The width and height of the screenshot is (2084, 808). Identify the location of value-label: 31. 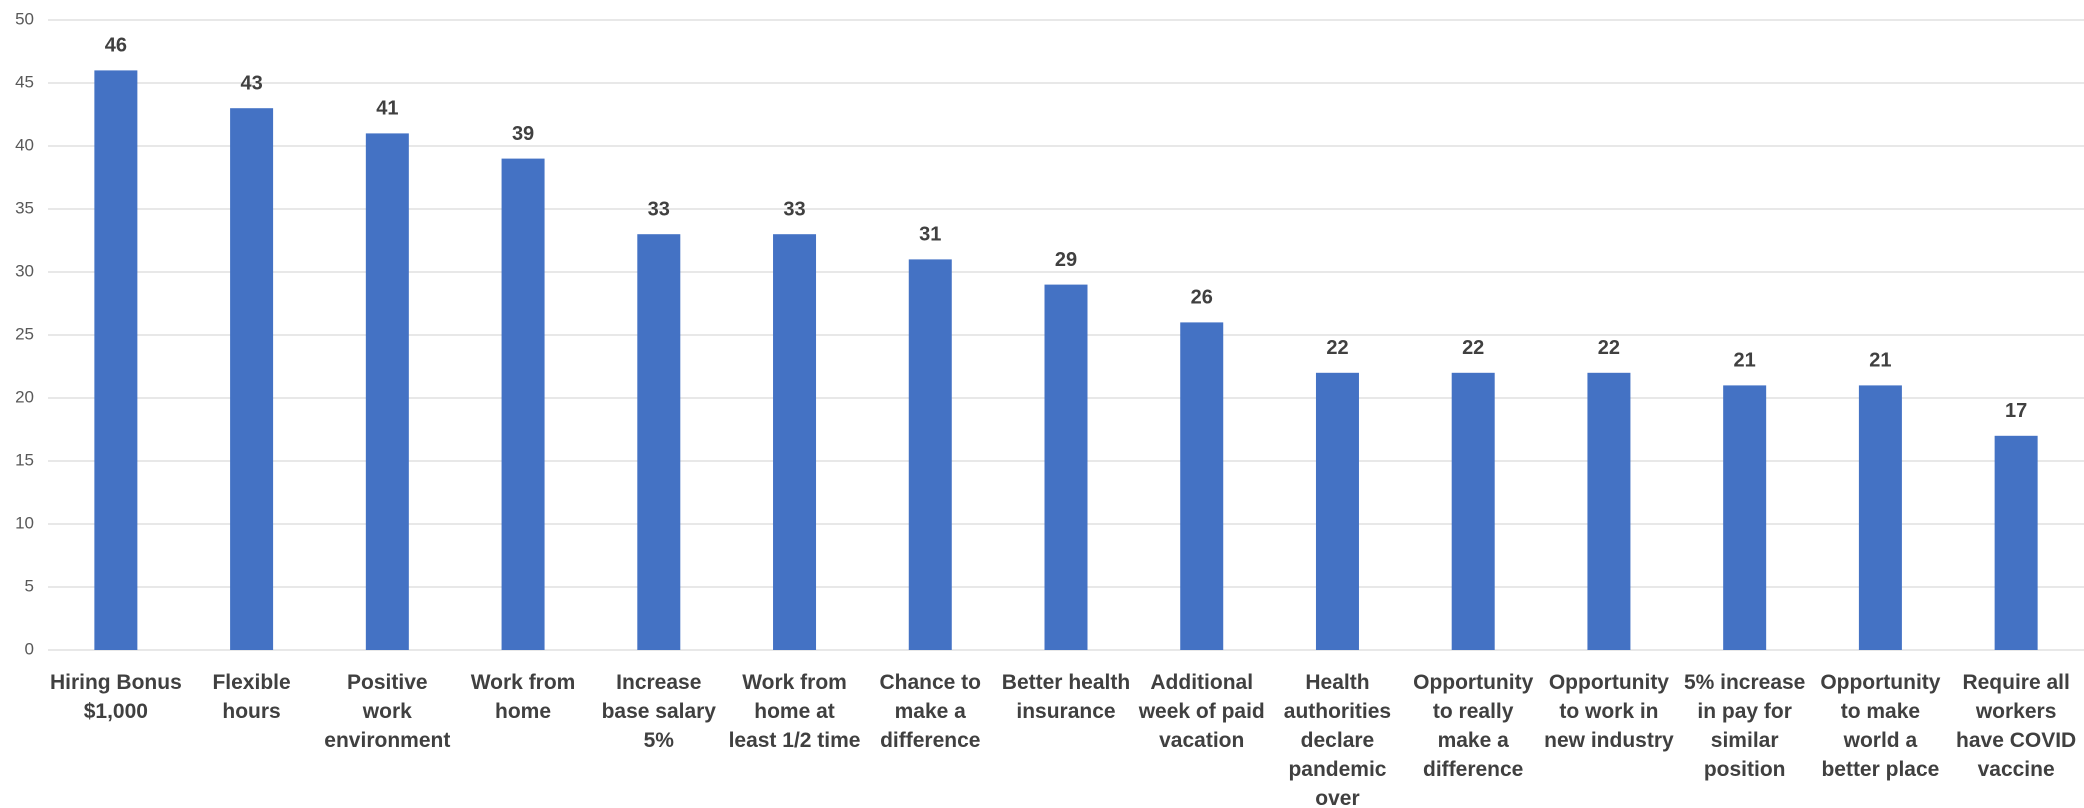
(930, 235).